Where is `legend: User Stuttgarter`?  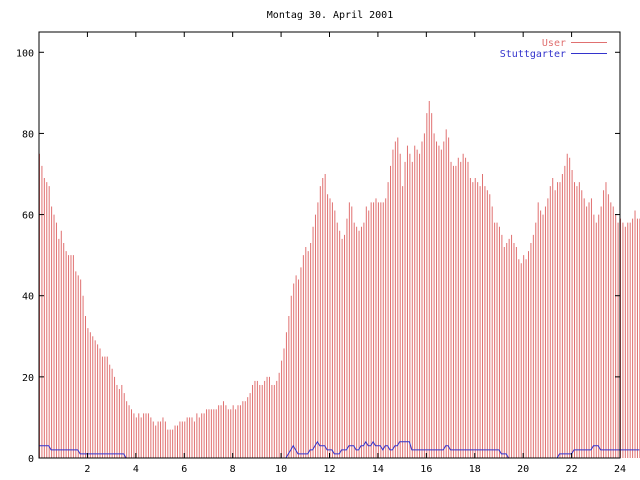 legend: User Stuttgarter is located at coordinates (553, 49).